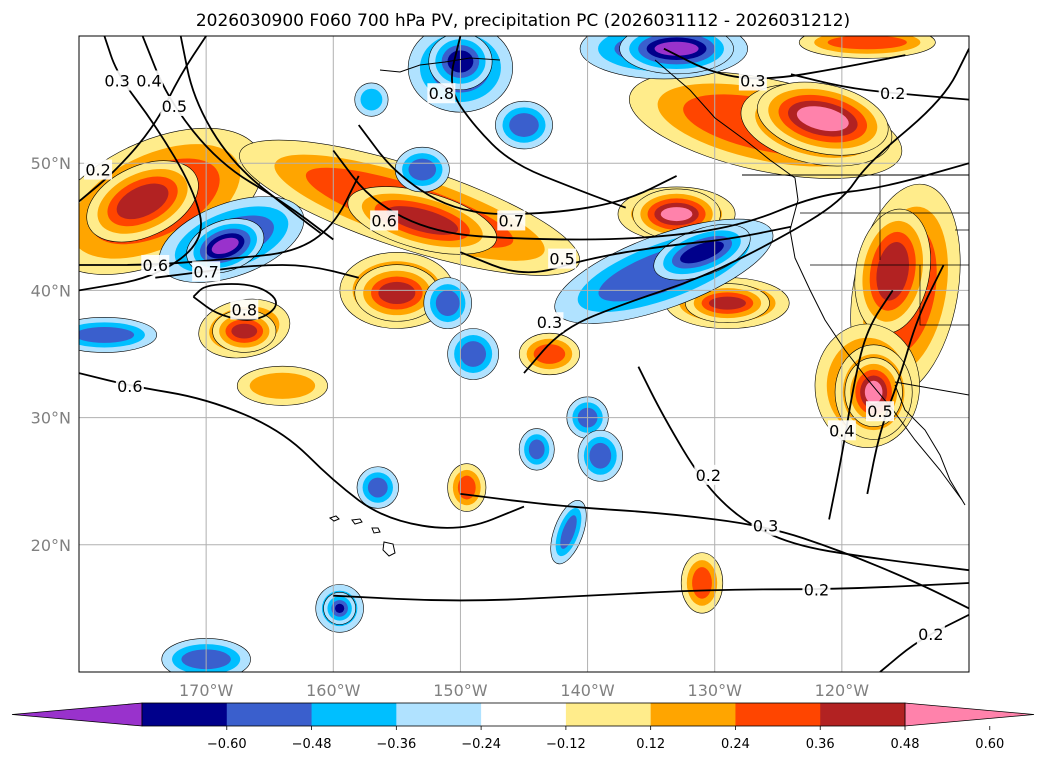  What do you see at coordinates (820, 744) in the screenshot?
I see `colorbar-tick-label: 0.36` at bounding box center [820, 744].